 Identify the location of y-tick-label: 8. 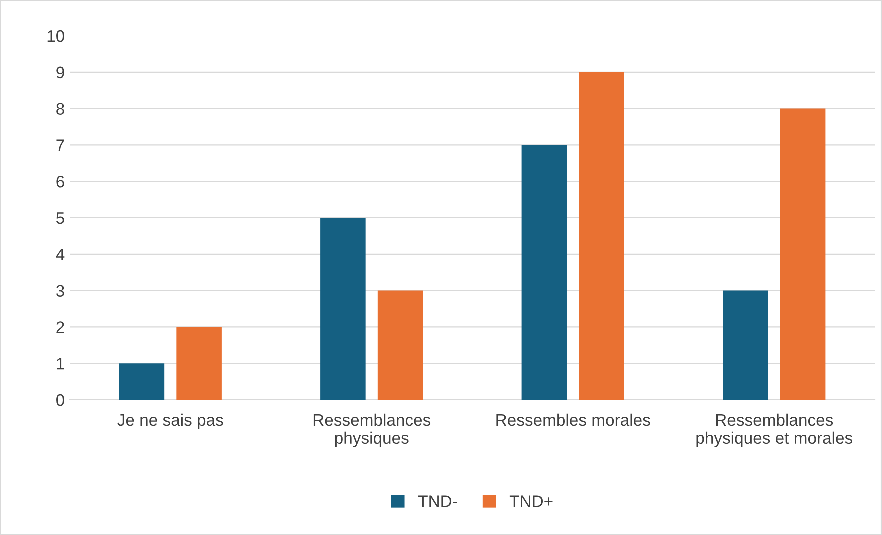
(60, 109).